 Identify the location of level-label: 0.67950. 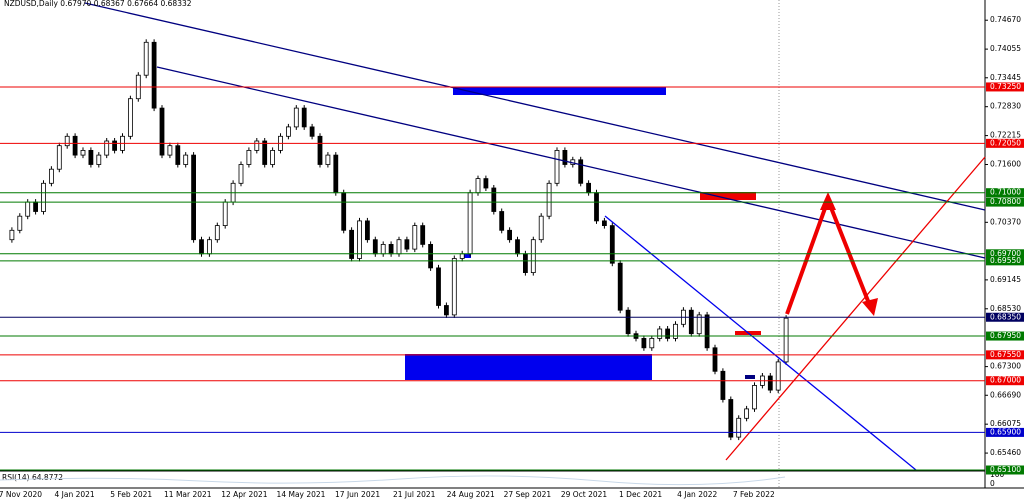
(1005, 335).